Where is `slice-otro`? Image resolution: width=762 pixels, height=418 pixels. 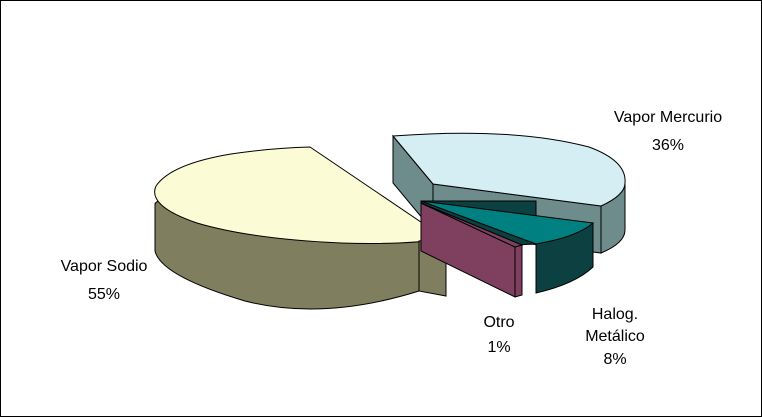
slice-otro is located at coordinates (472, 250).